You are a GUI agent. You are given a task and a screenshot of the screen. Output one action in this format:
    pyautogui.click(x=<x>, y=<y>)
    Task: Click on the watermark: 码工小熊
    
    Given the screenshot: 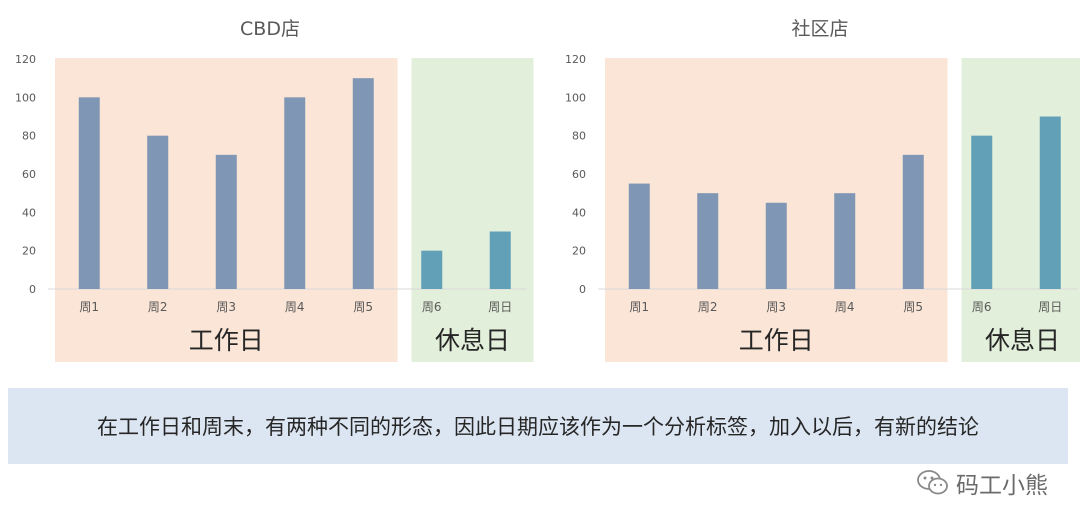 What is the action you would take?
    pyautogui.click(x=982, y=483)
    